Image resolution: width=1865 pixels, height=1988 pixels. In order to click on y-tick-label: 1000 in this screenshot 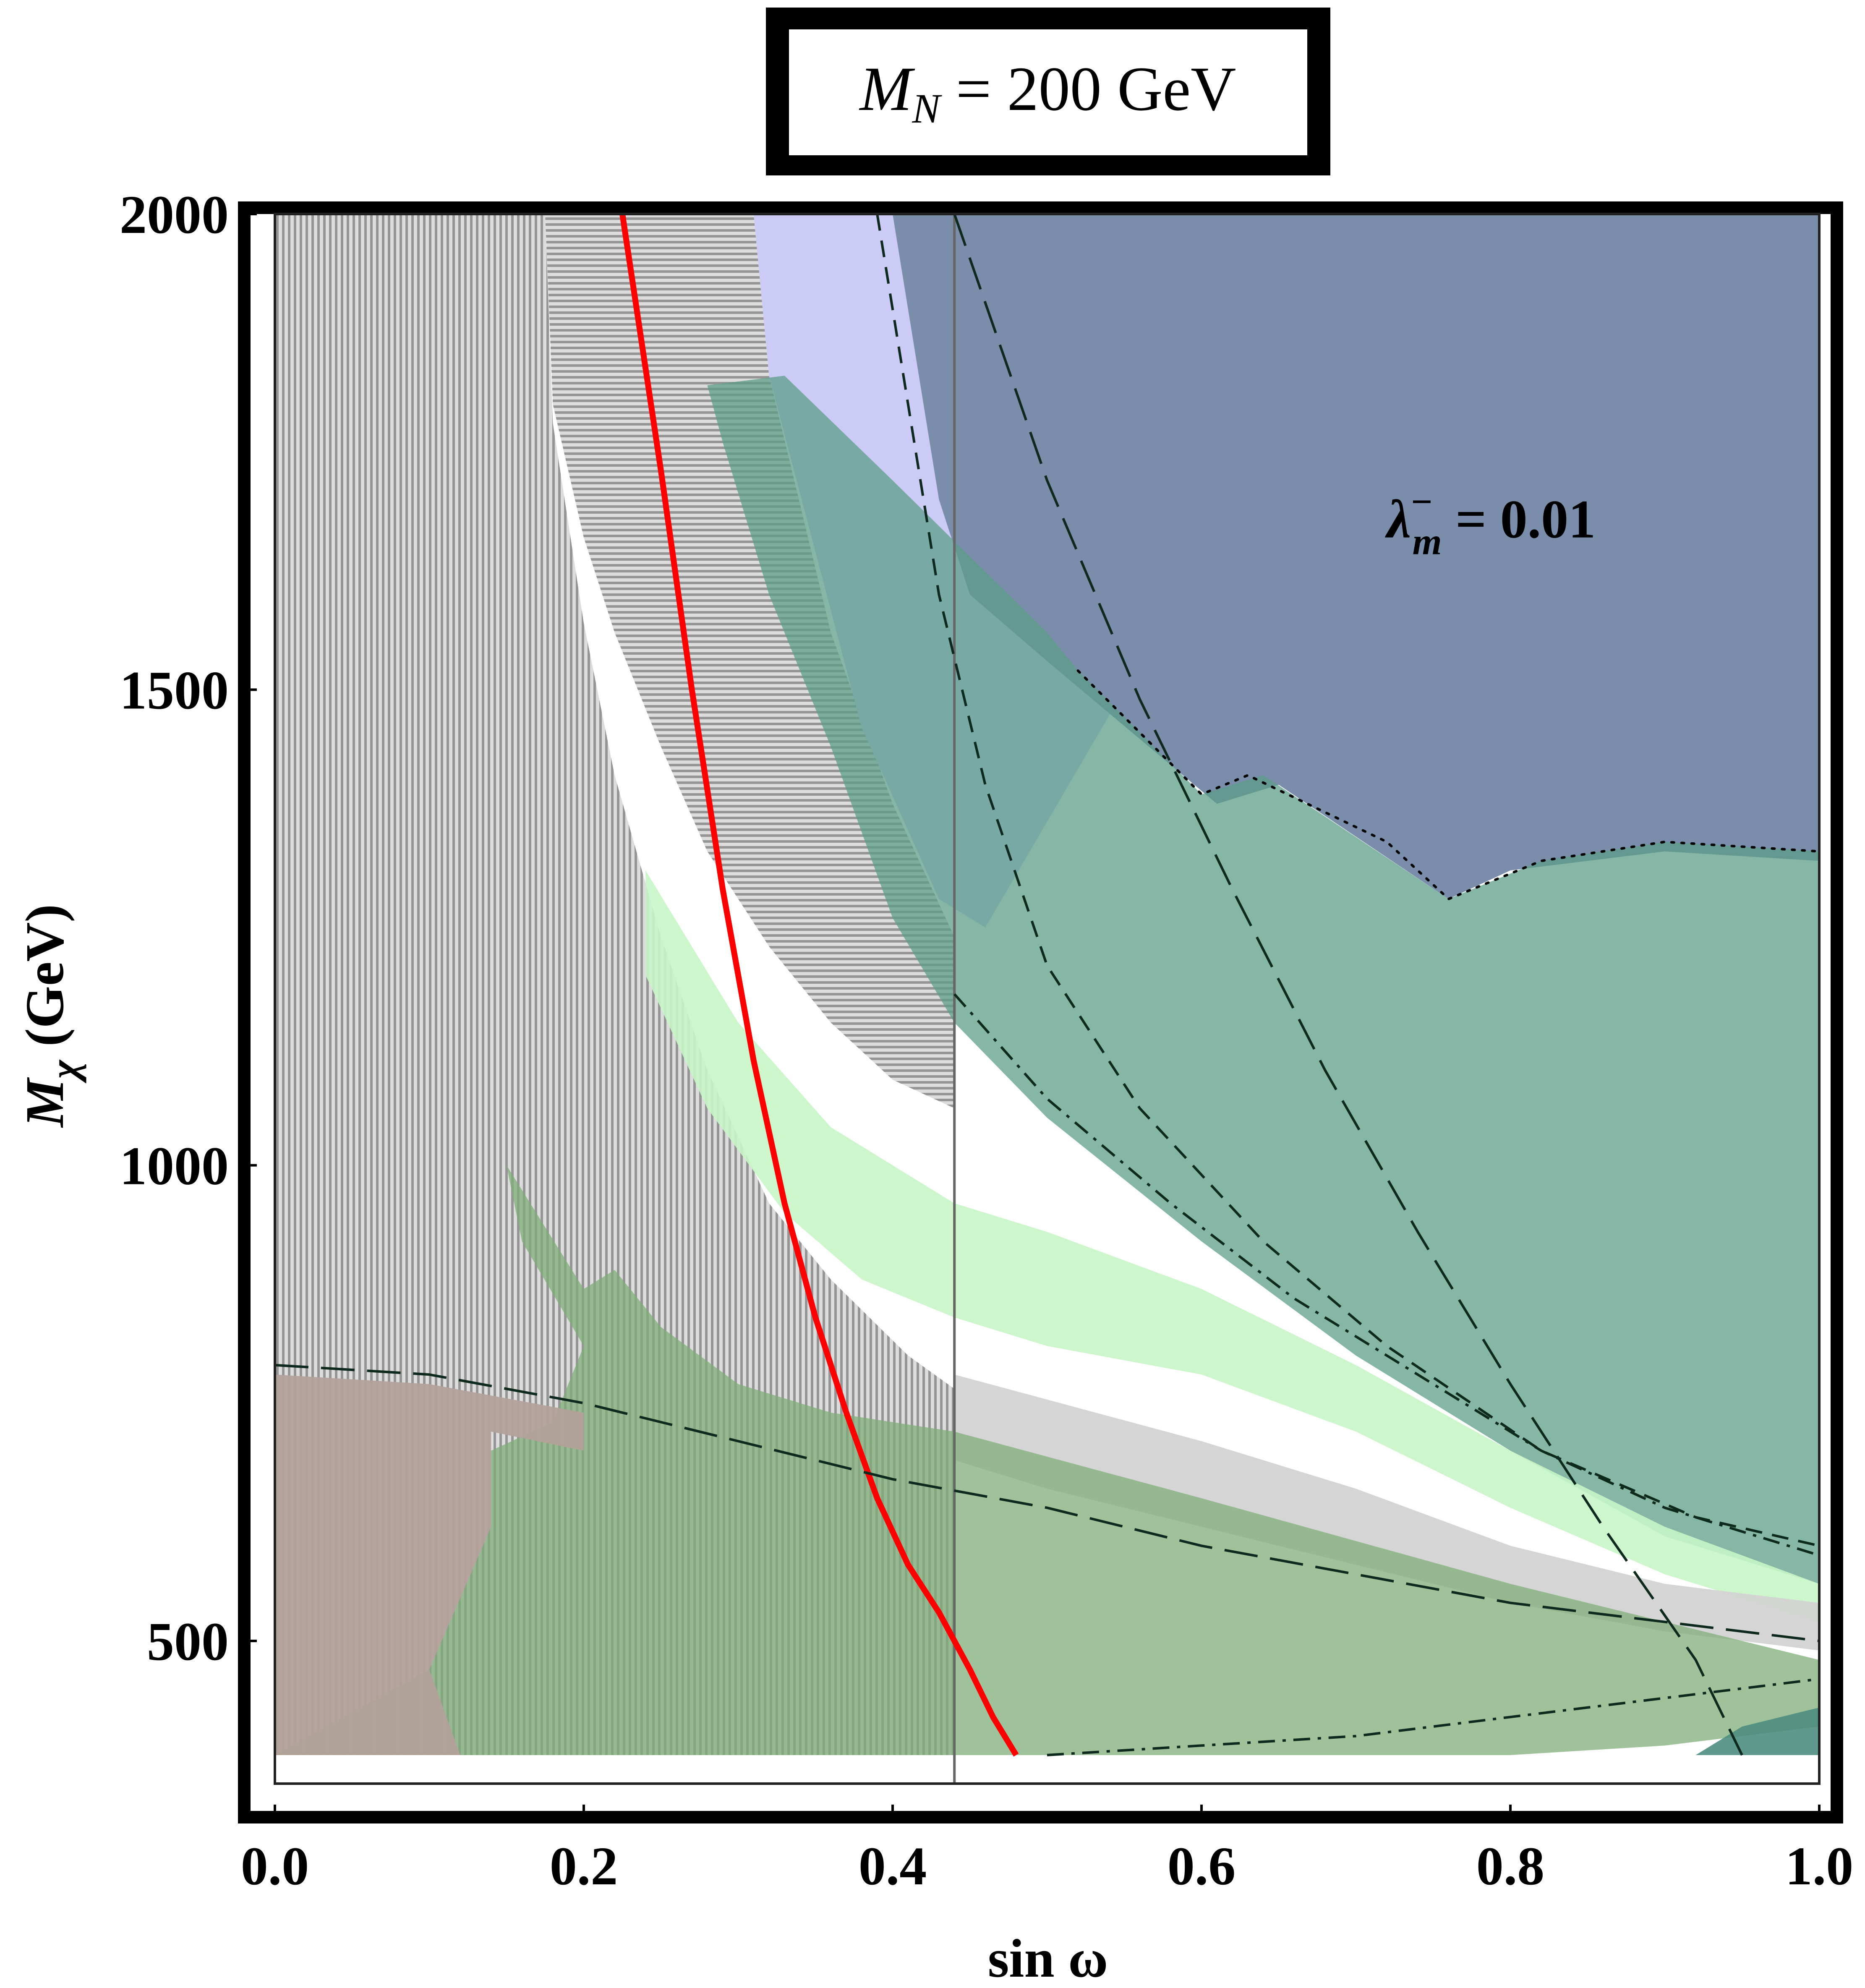, I will do `click(174, 1166)`.